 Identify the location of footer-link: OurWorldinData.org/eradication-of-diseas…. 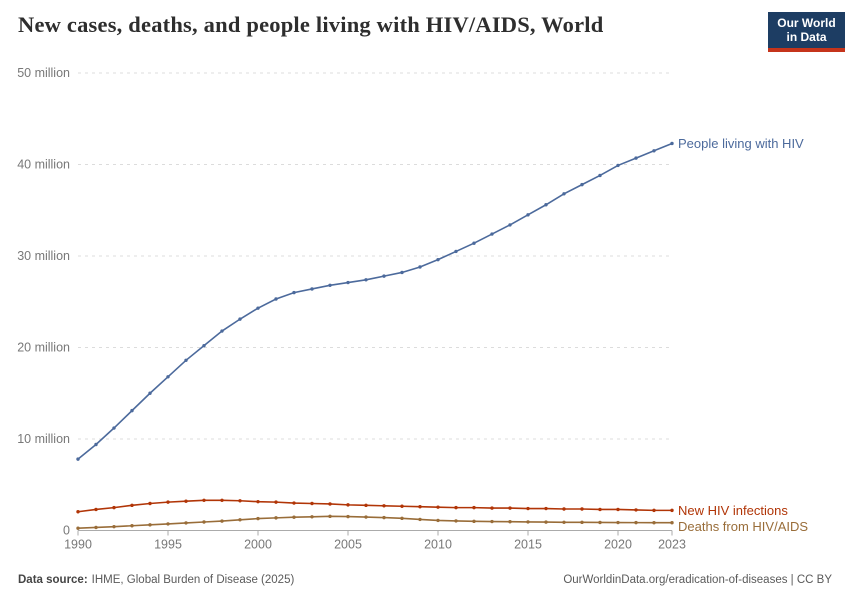
(697, 580).